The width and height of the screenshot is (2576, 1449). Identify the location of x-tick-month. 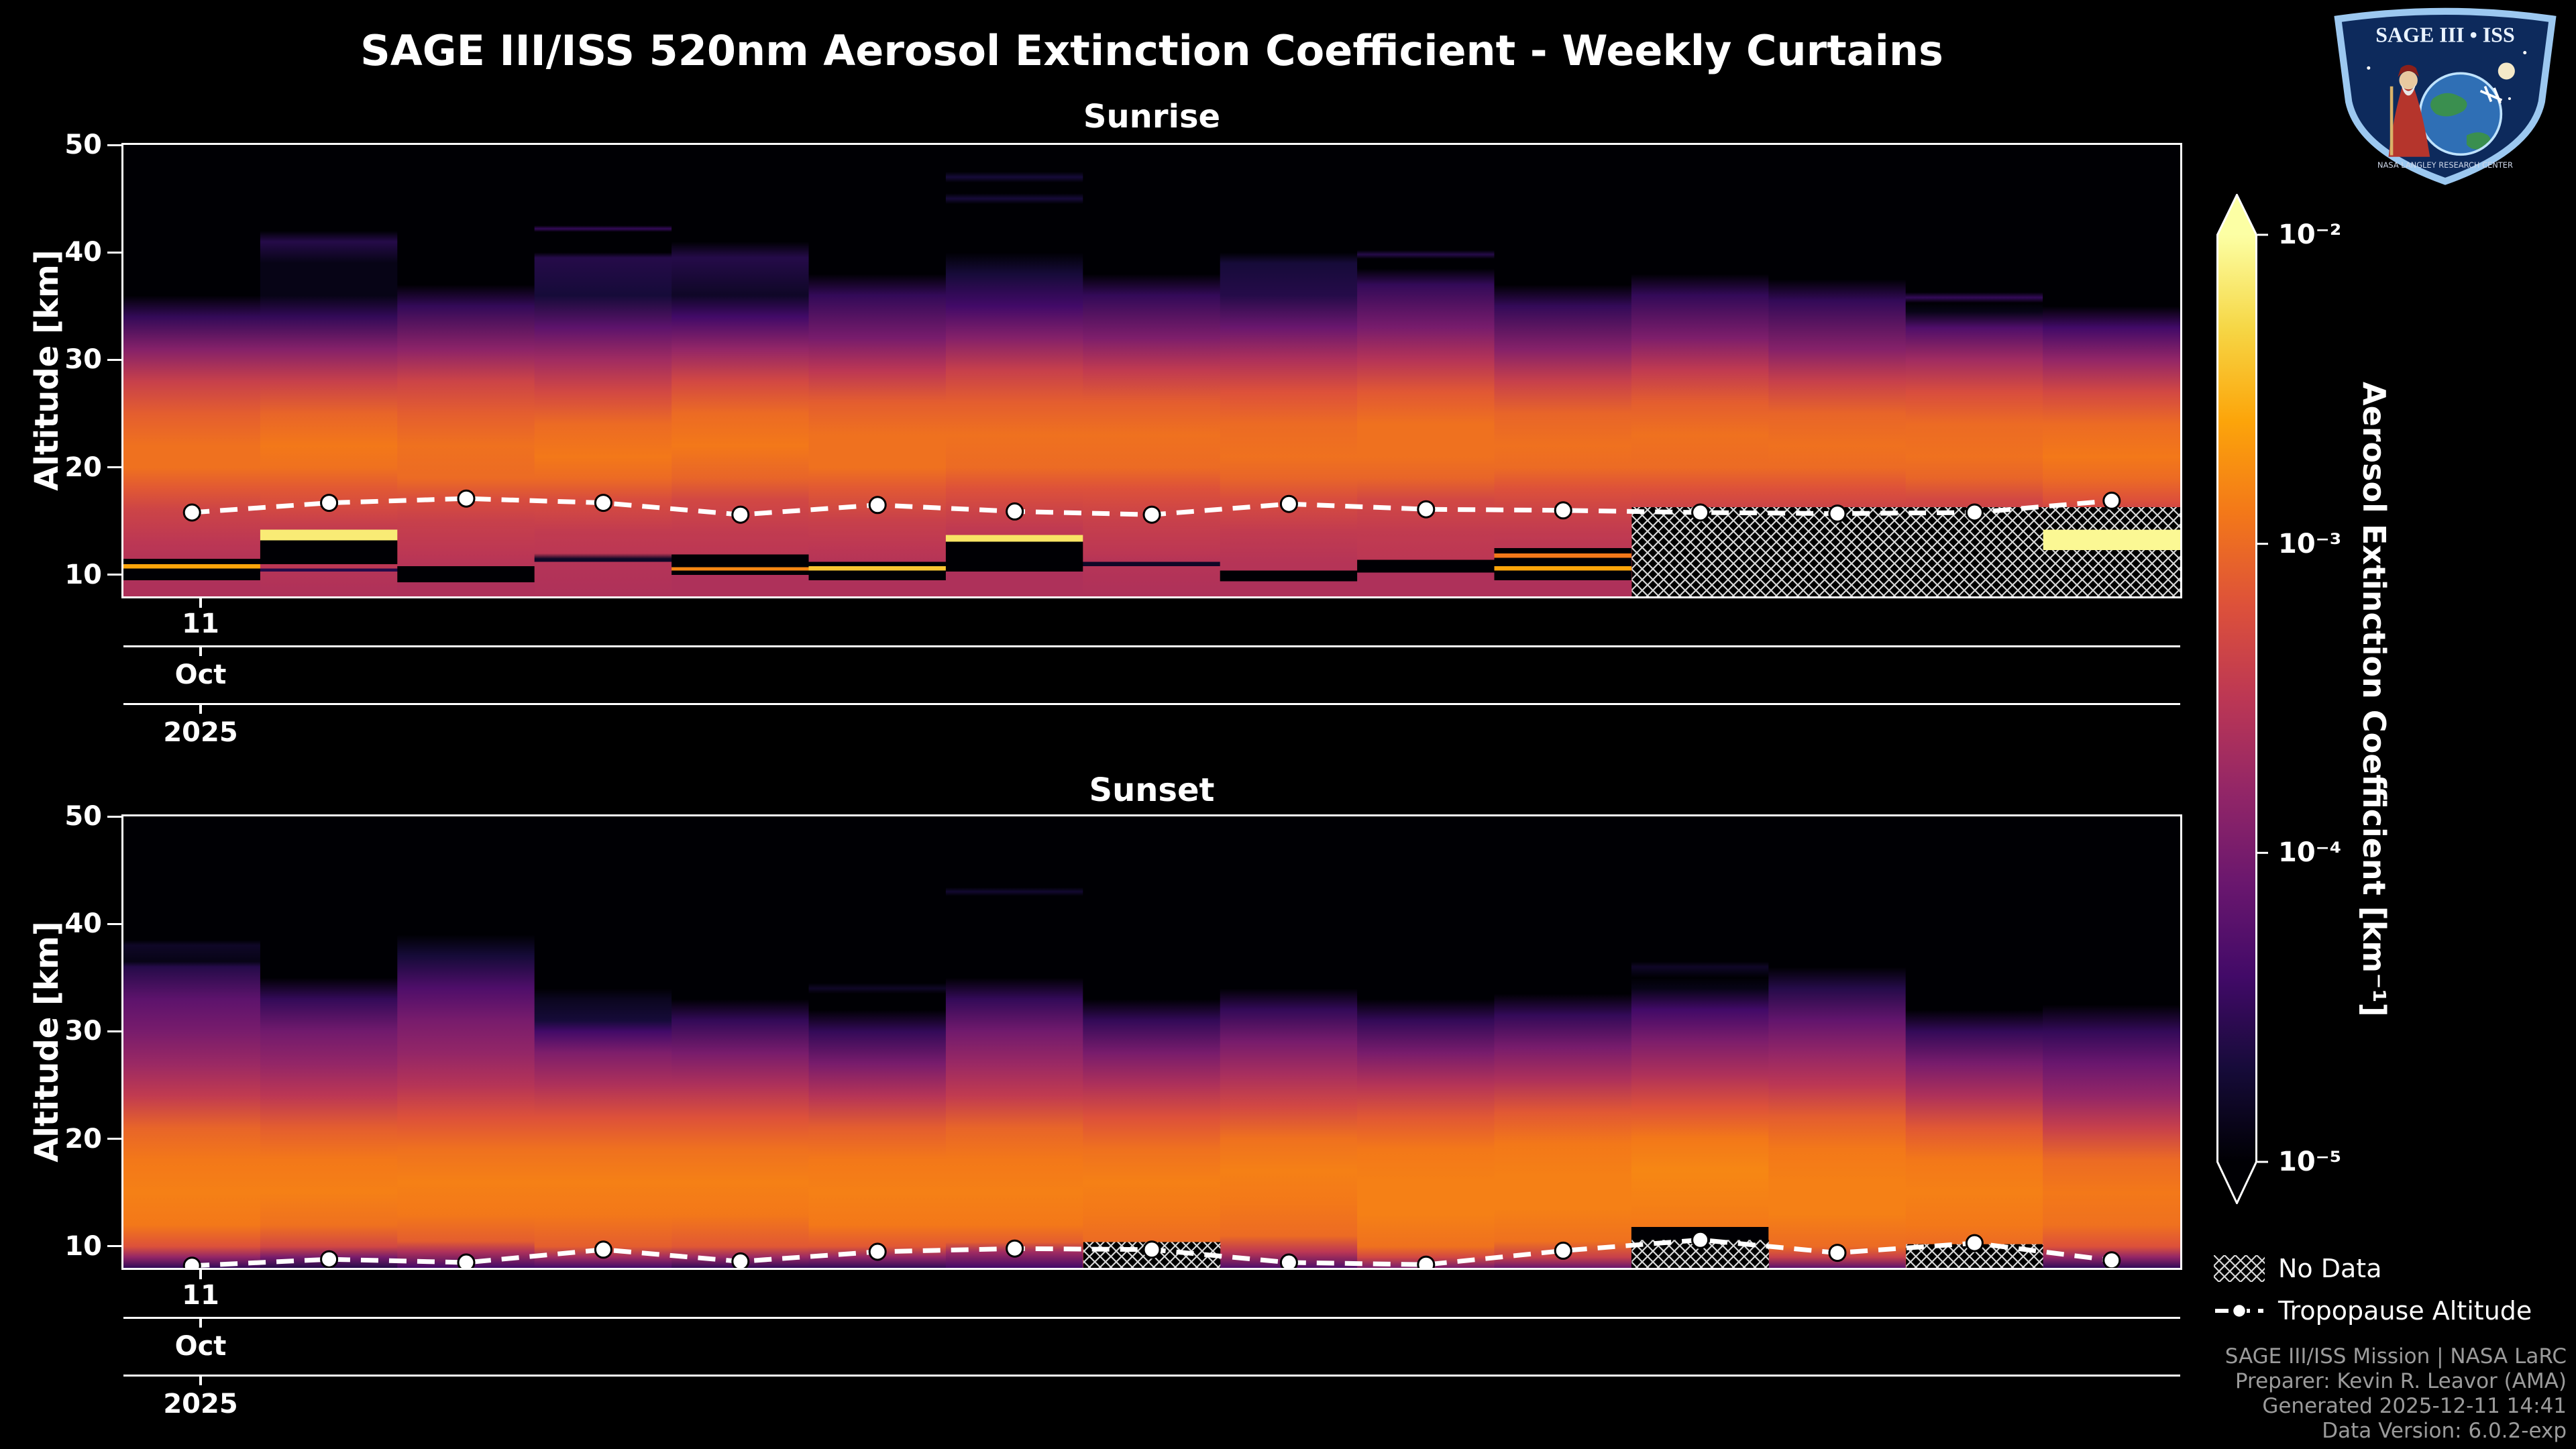
(200, 1323).